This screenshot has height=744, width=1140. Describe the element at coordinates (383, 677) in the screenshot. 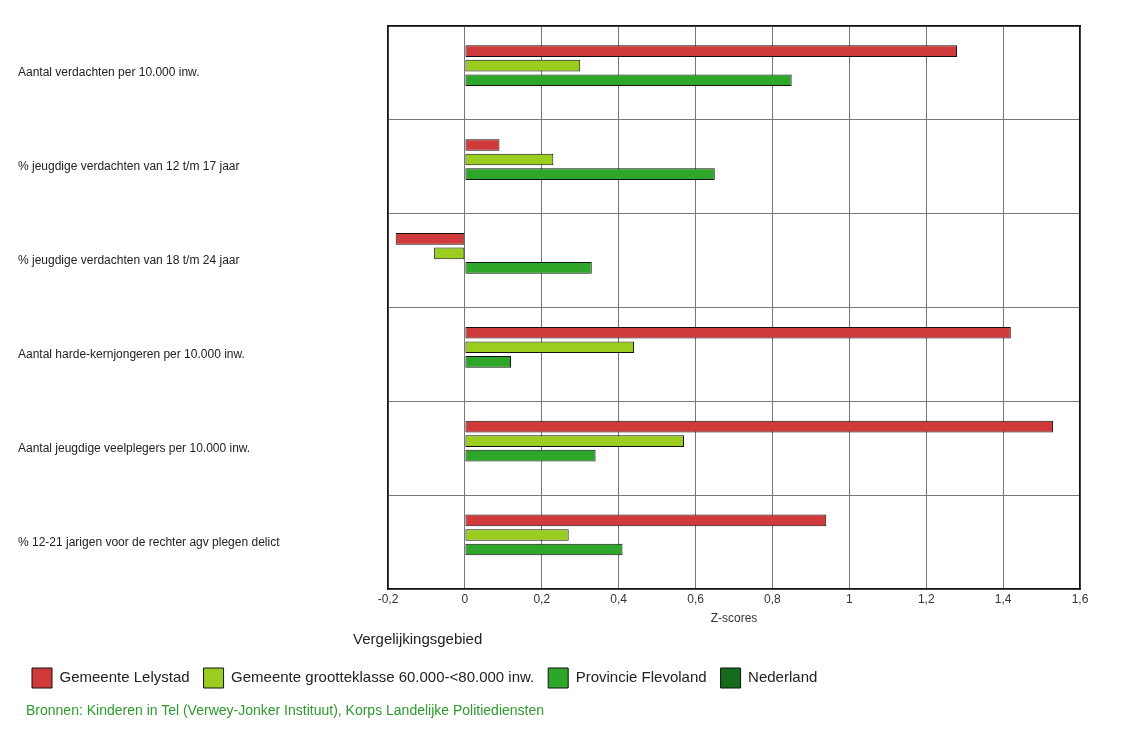

I see `legend-label: Gemeente grootteklasse 60.000-<80.000 inw.` at that location.